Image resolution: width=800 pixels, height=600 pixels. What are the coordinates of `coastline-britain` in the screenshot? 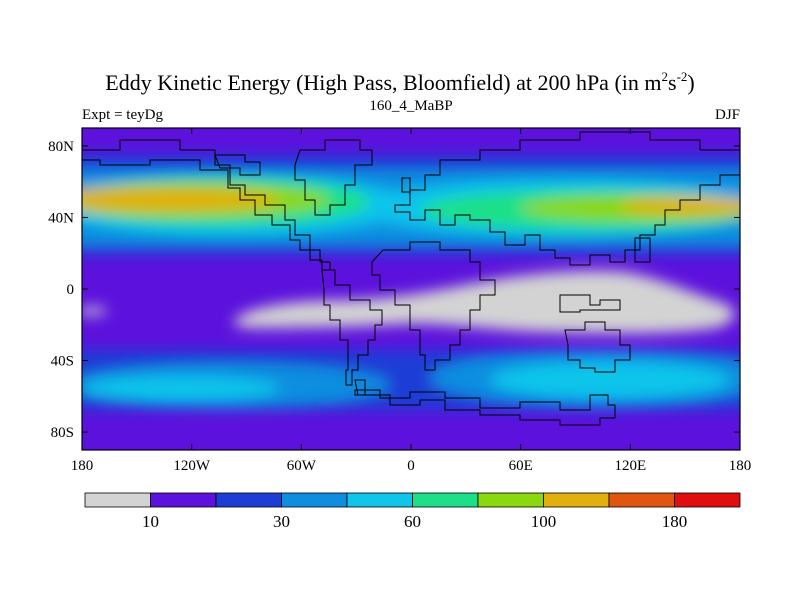 It's located at (406, 185).